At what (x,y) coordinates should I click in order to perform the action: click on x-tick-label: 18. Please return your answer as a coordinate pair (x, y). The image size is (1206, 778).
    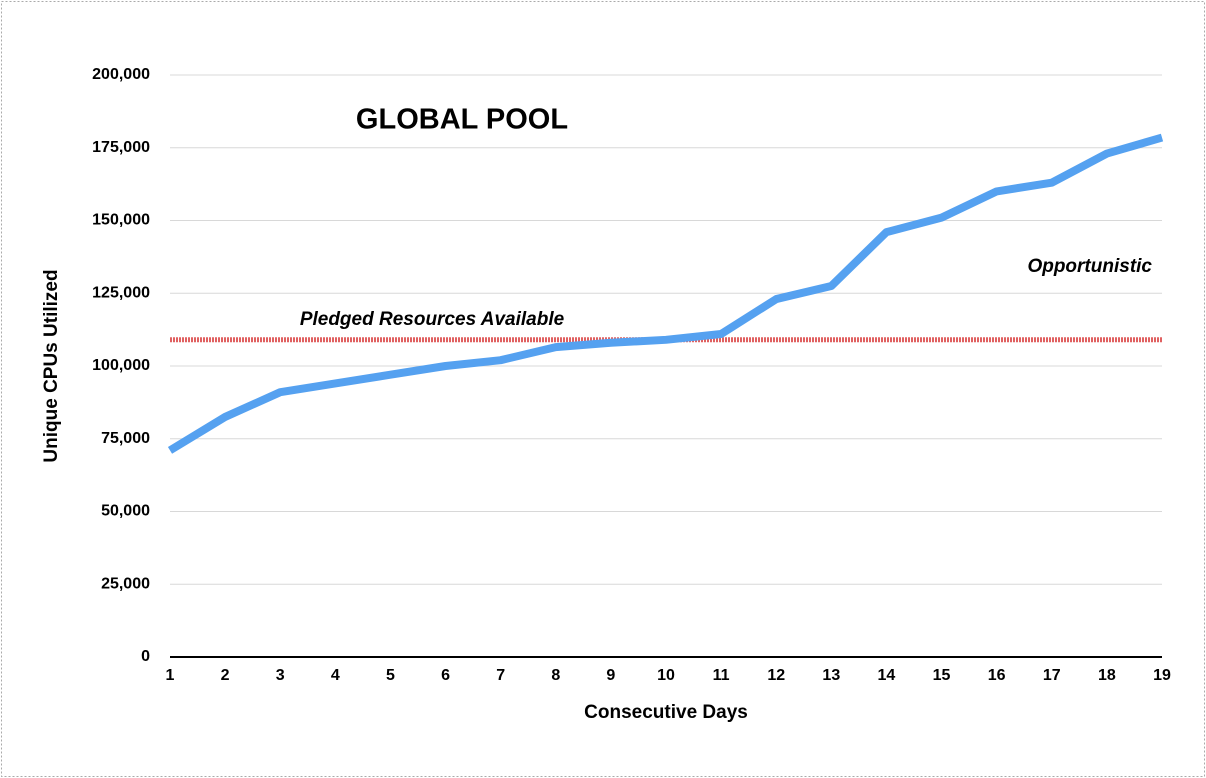
    Looking at the image, I should click on (1107, 675).